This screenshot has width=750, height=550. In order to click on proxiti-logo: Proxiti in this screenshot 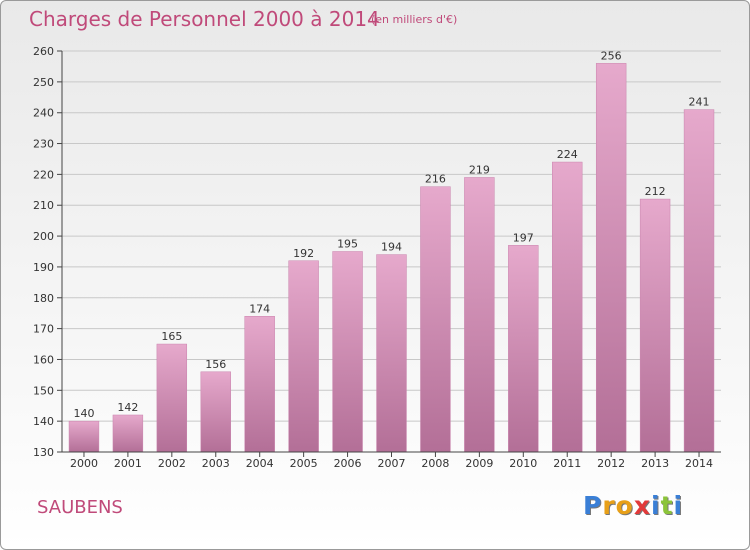, I will do `click(633, 505)`.